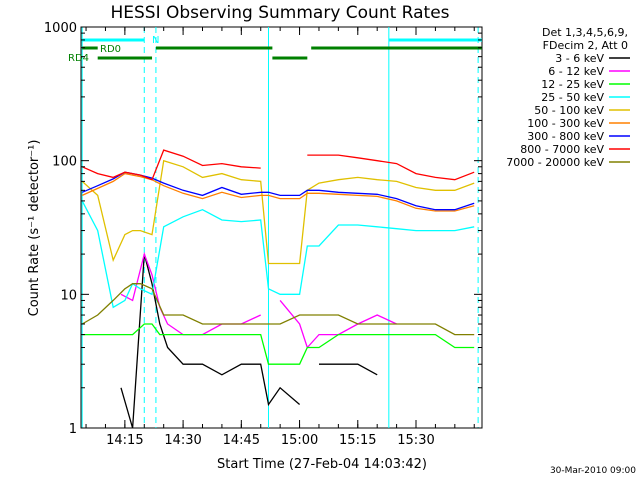  Describe the element at coordinates (182, 440) in the screenshot. I see `x-tick-label: 14:30` at that location.